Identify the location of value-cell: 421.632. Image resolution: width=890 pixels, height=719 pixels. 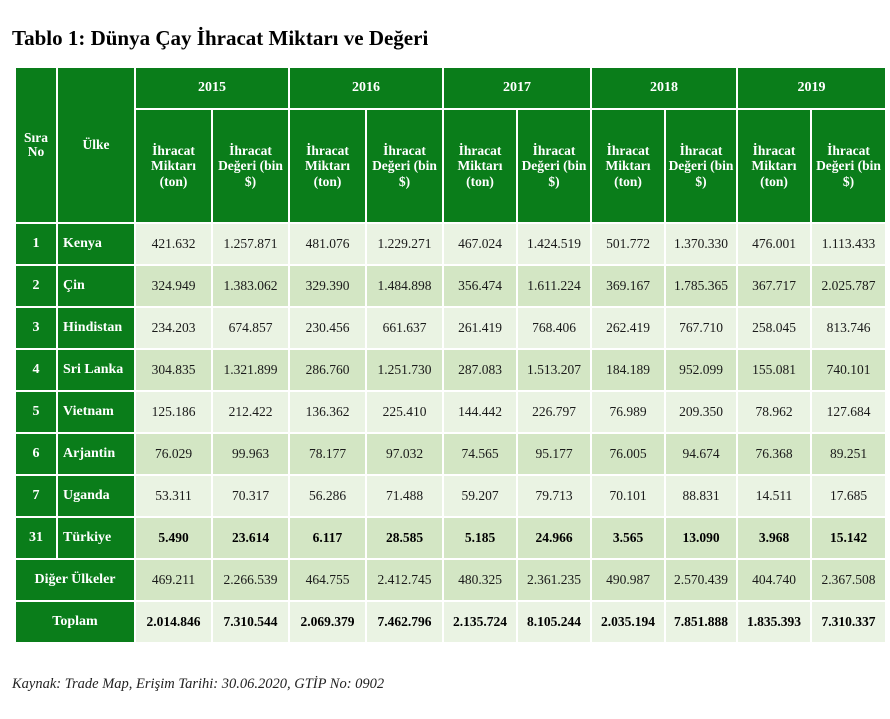
(173, 244).